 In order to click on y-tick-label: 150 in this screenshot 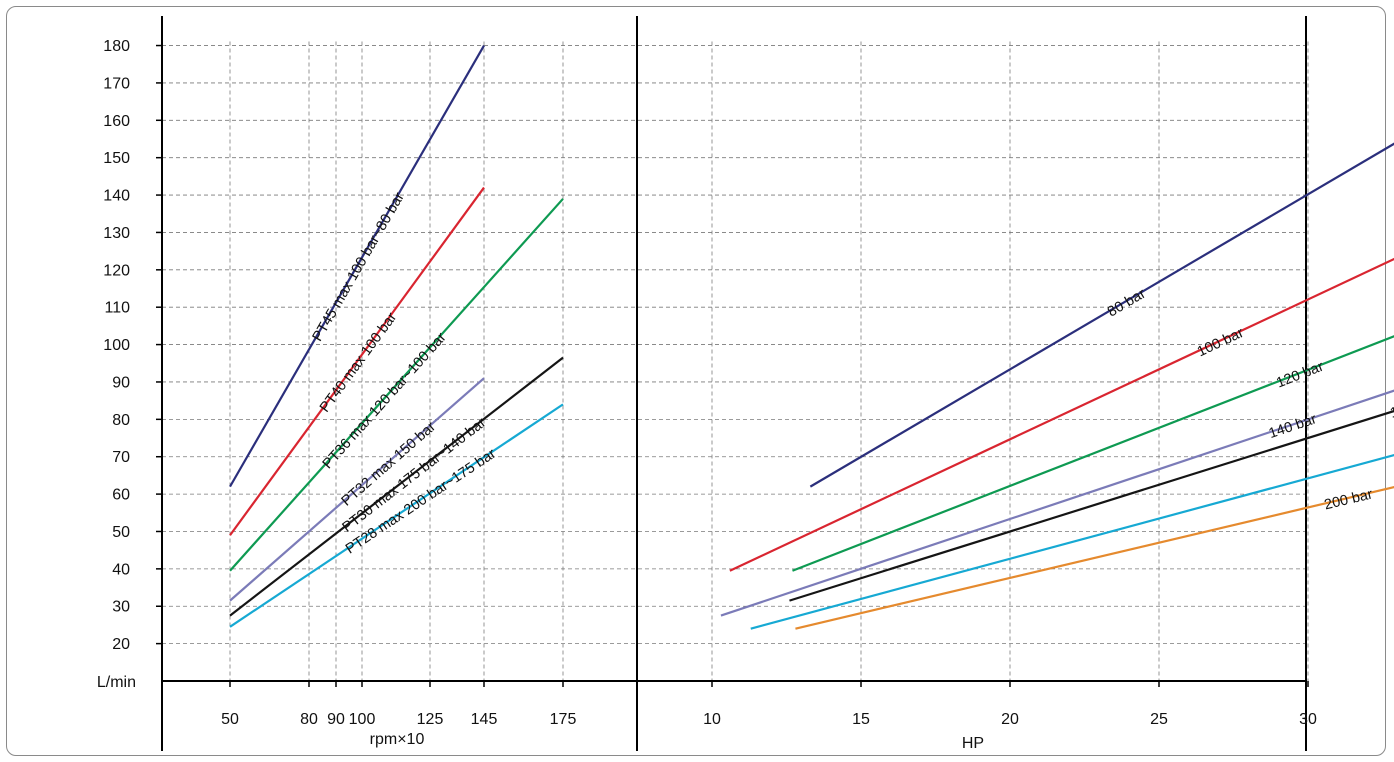, I will do `click(116, 158)`.